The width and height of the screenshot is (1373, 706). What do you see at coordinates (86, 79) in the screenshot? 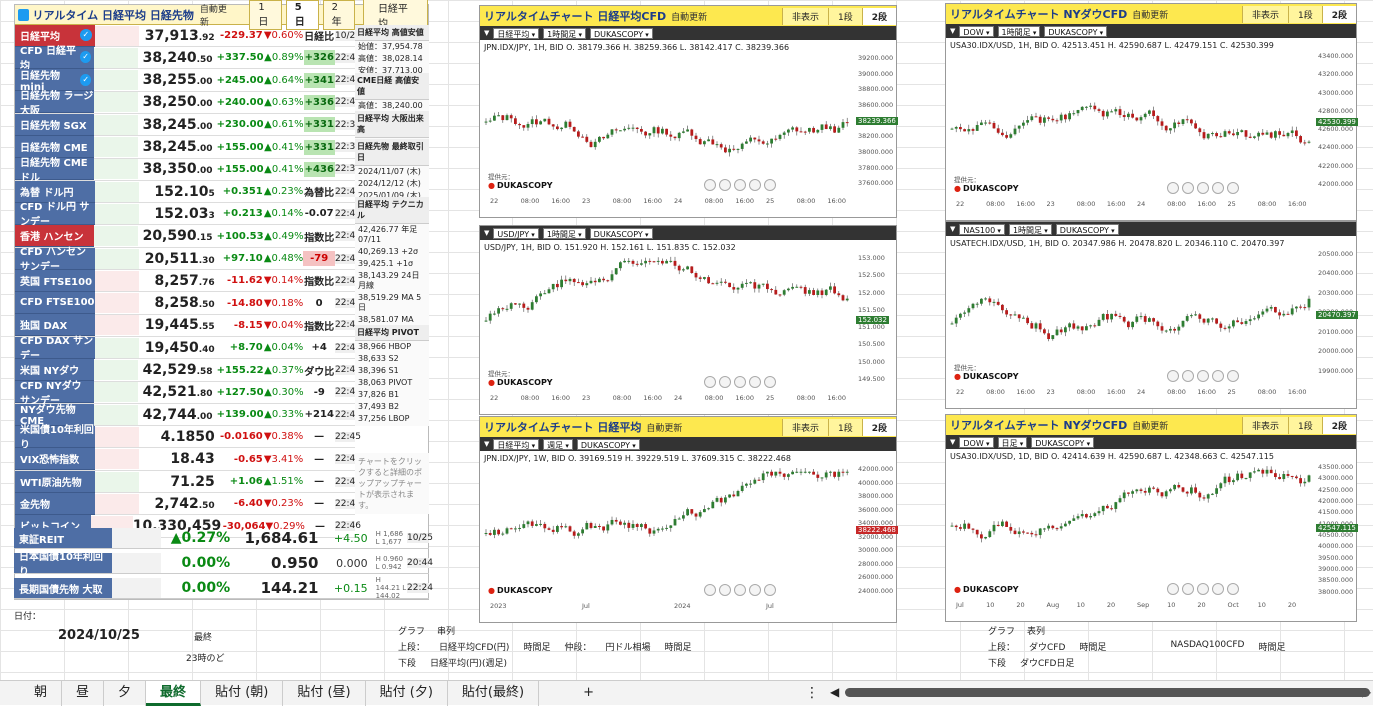
I see `twitter-icon: ✓` at bounding box center [86, 79].